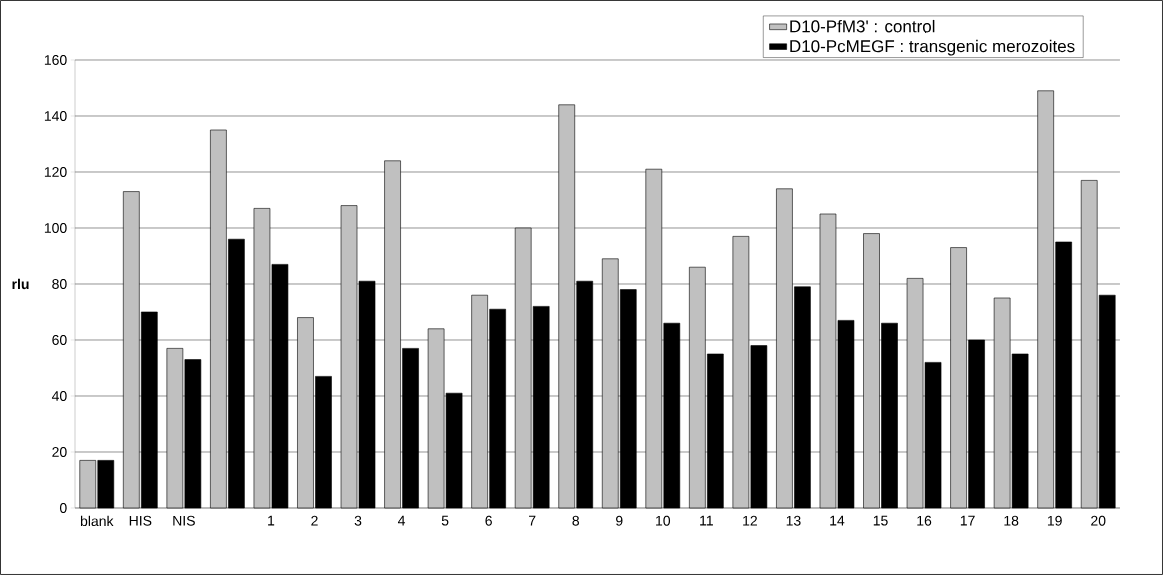 The width and height of the screenshot is (1163, 575). I want to click on x-tick-label: 10, so click(663, 520).